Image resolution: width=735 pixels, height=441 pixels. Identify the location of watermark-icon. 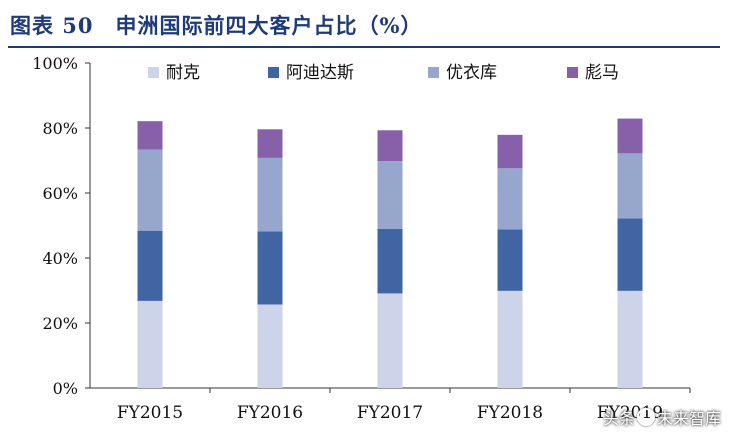
(645, 417).